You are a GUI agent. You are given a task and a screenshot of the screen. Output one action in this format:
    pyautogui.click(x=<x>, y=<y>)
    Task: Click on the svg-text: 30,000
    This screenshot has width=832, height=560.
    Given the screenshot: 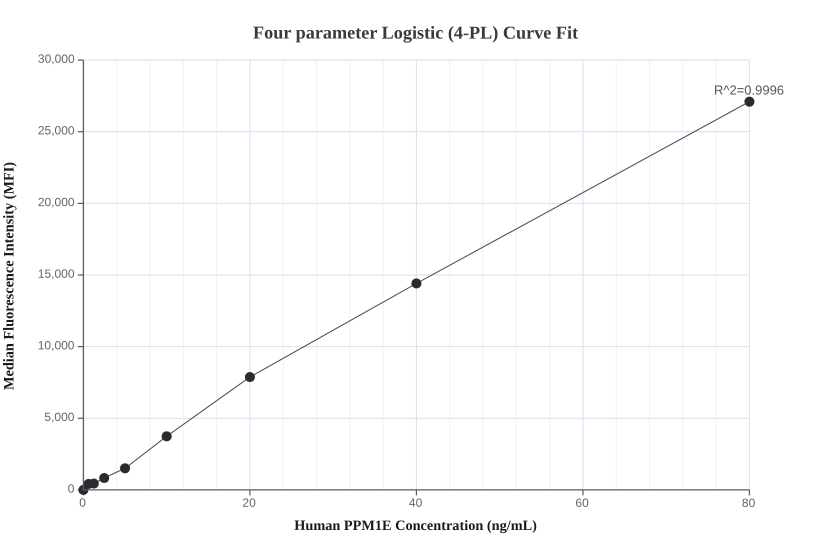 What is the action you would take?
    pyautogui.click(x=56, y=59)
    